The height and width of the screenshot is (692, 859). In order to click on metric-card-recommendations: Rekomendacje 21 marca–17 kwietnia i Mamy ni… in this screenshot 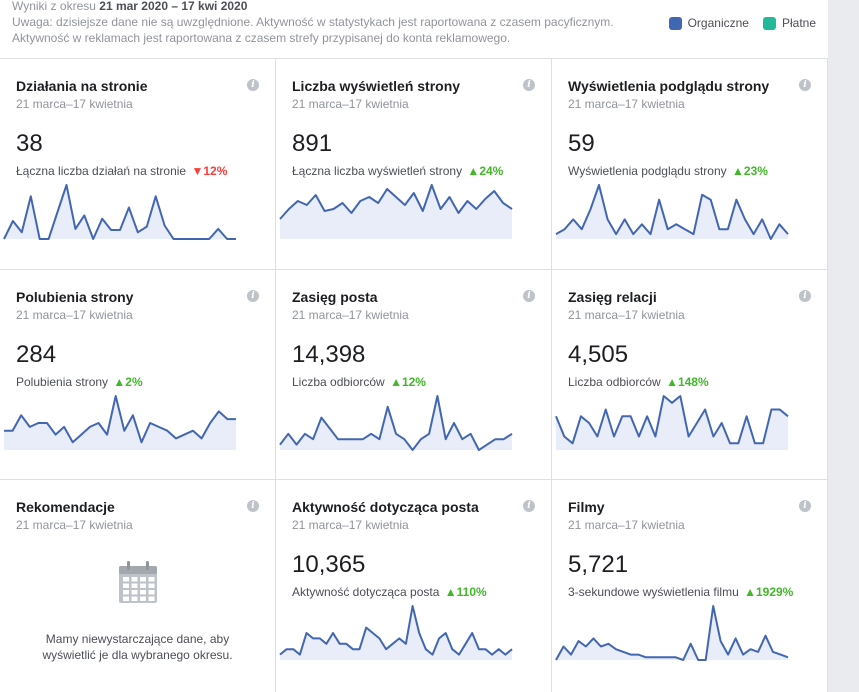, I will do `click(138, 586)`.